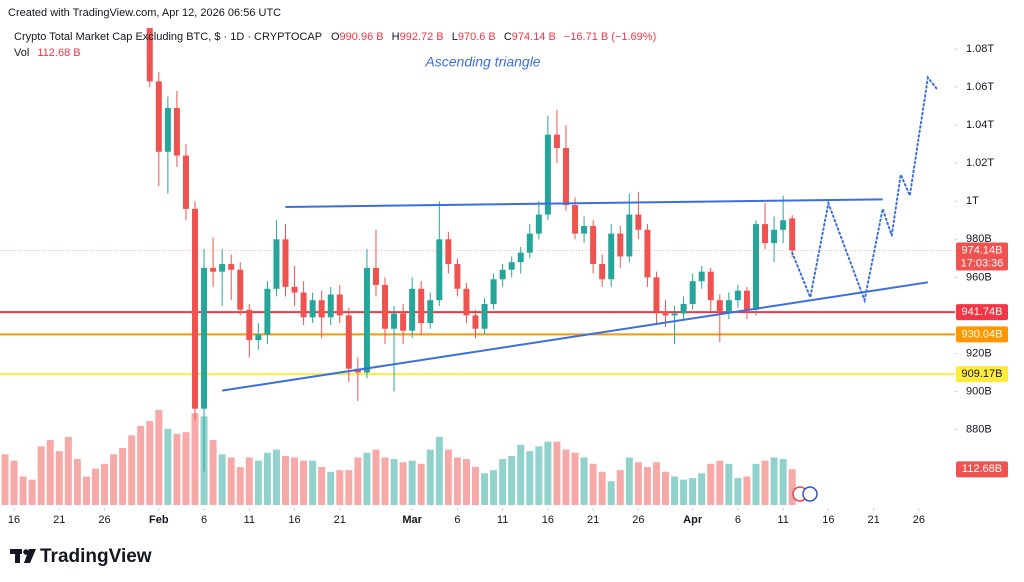 The image size is (1024, 582). Describe the element at coordinates (47, 53) in the screenshot. I see `volume-legend: Vol 112.68 B` at that location.